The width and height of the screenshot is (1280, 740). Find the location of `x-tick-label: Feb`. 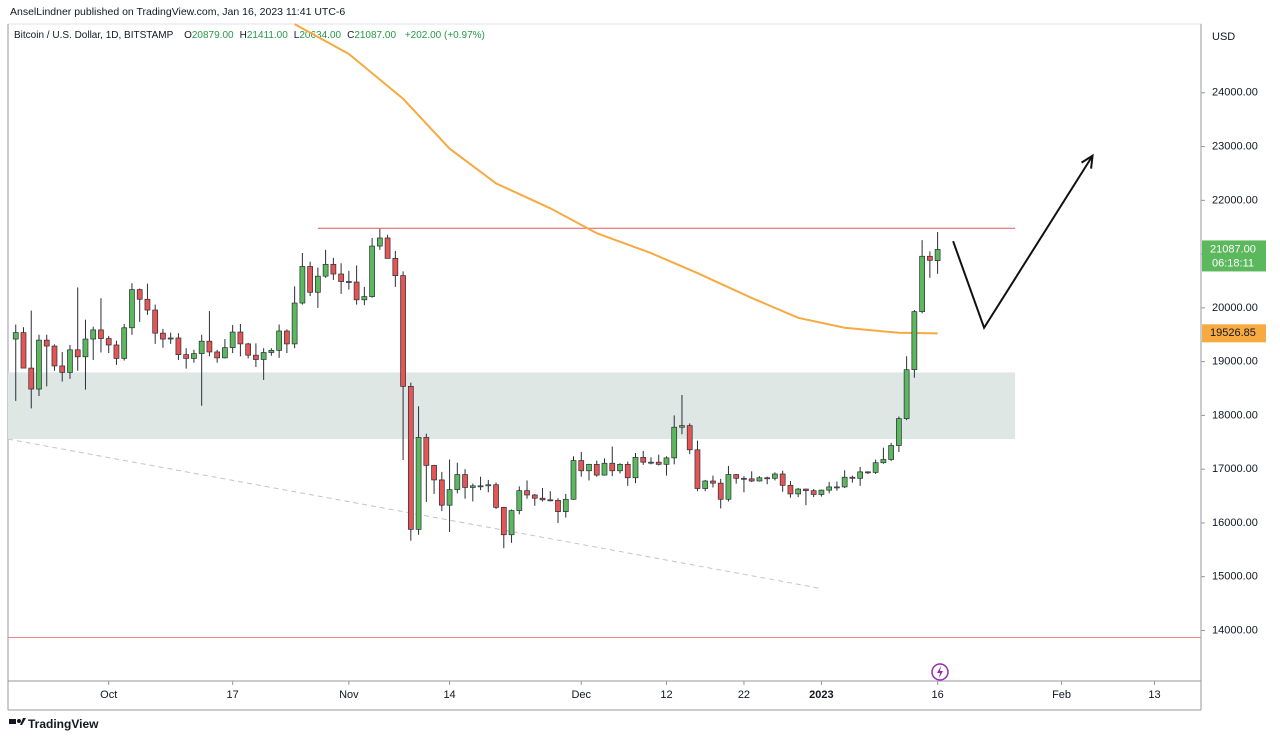

x-tick-label: Feb is located at coordinates (1061, 695).